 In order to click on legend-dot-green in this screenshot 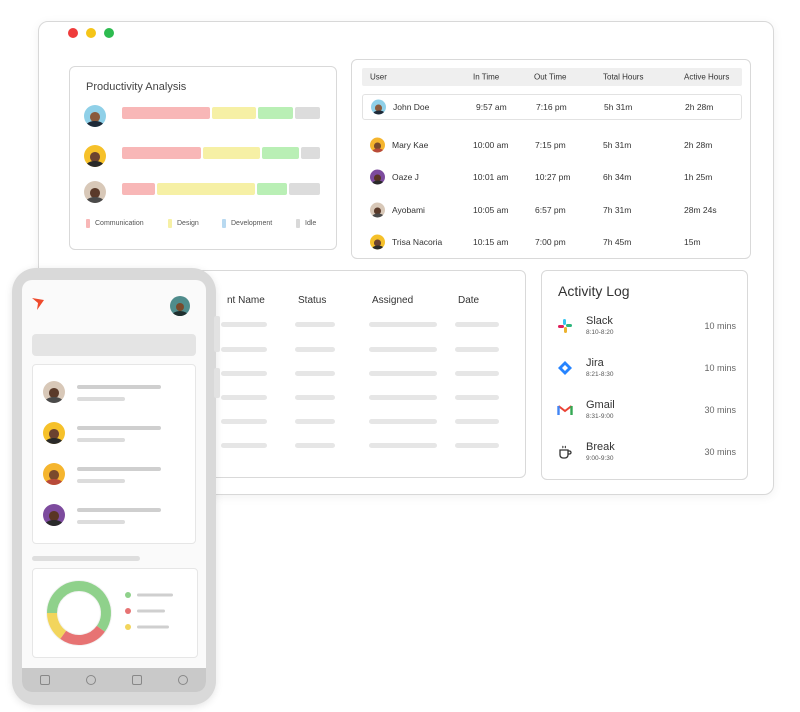, I will do `click(128, 595)`.